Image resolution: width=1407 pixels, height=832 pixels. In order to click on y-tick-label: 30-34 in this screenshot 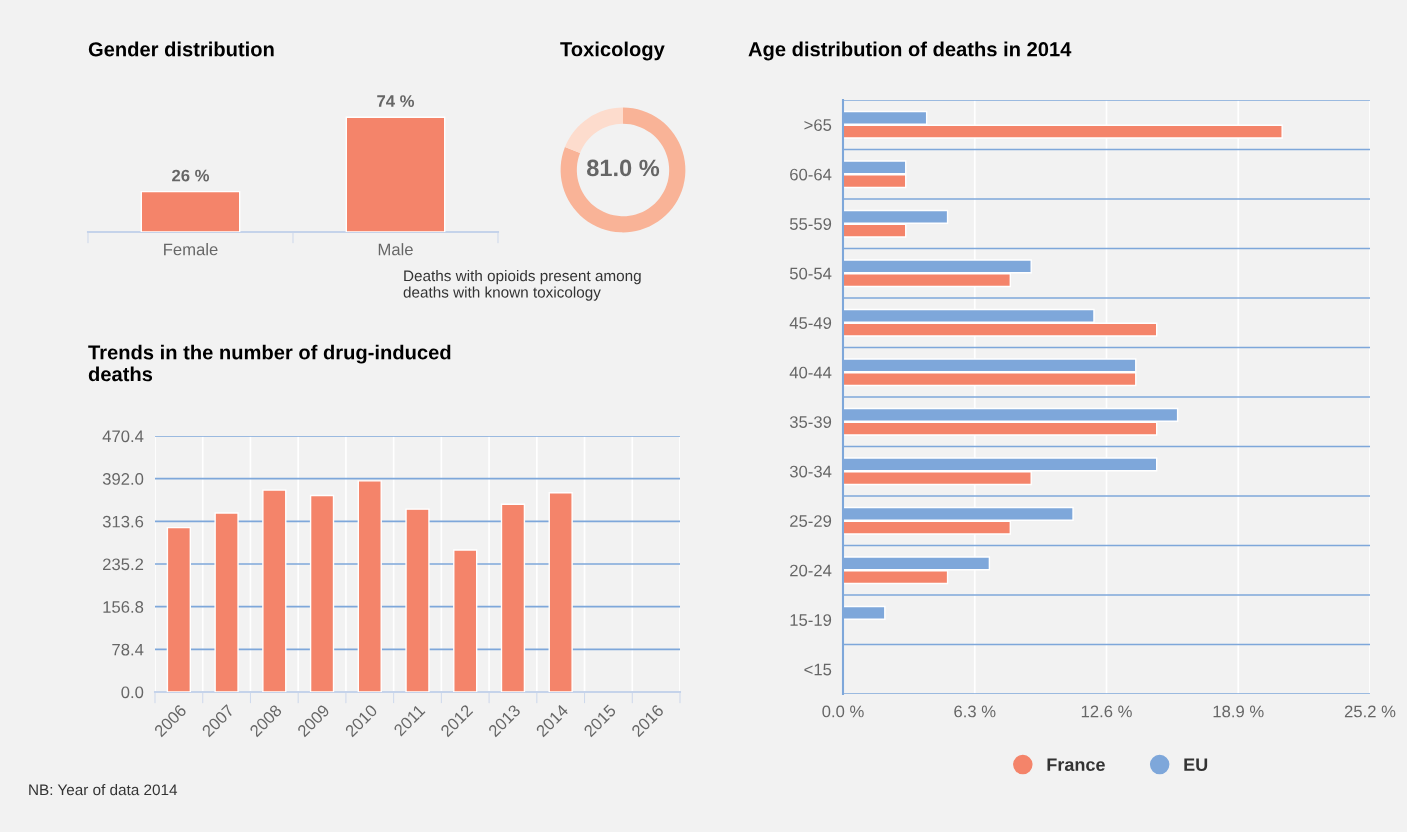, I will do `click(810, 471)`.